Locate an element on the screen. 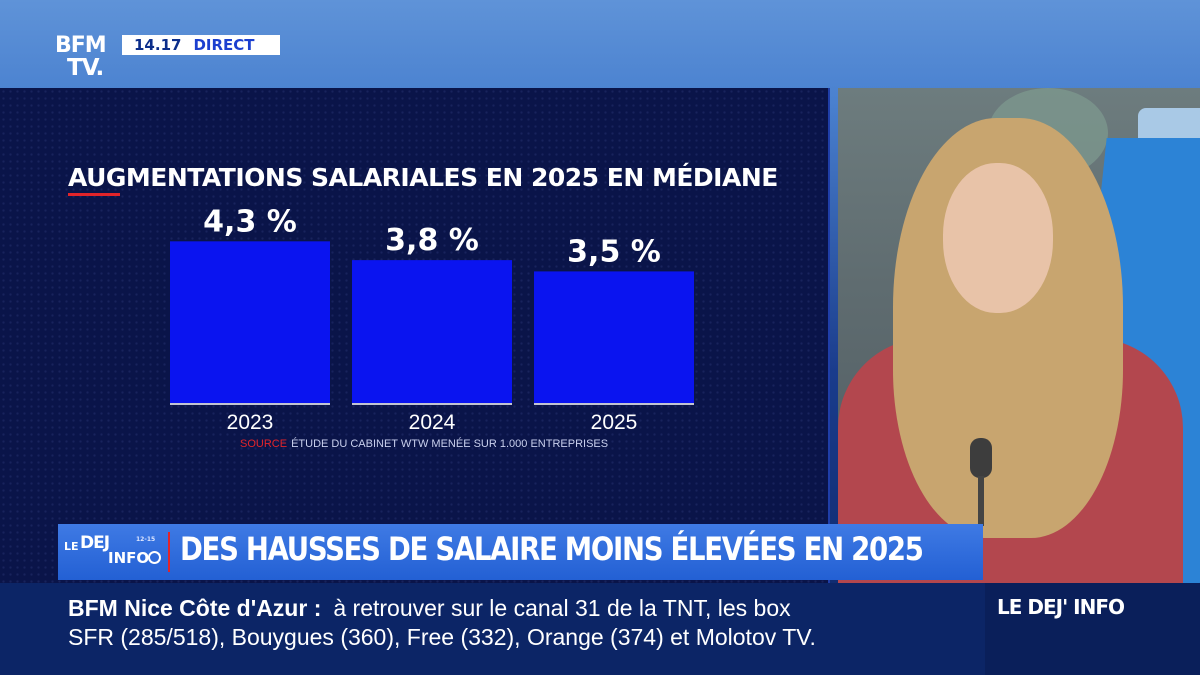  source-tag: SOURCE is located at coordinates (264, 444).